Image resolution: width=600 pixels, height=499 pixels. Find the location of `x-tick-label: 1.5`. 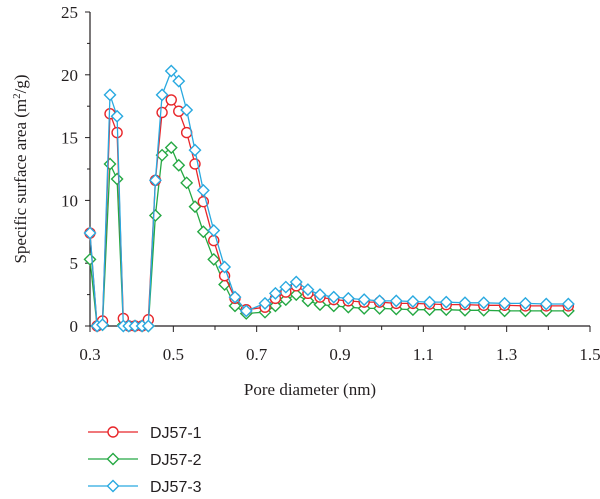

x-tick-label: 1.5 is located at coordinates (589, 354).